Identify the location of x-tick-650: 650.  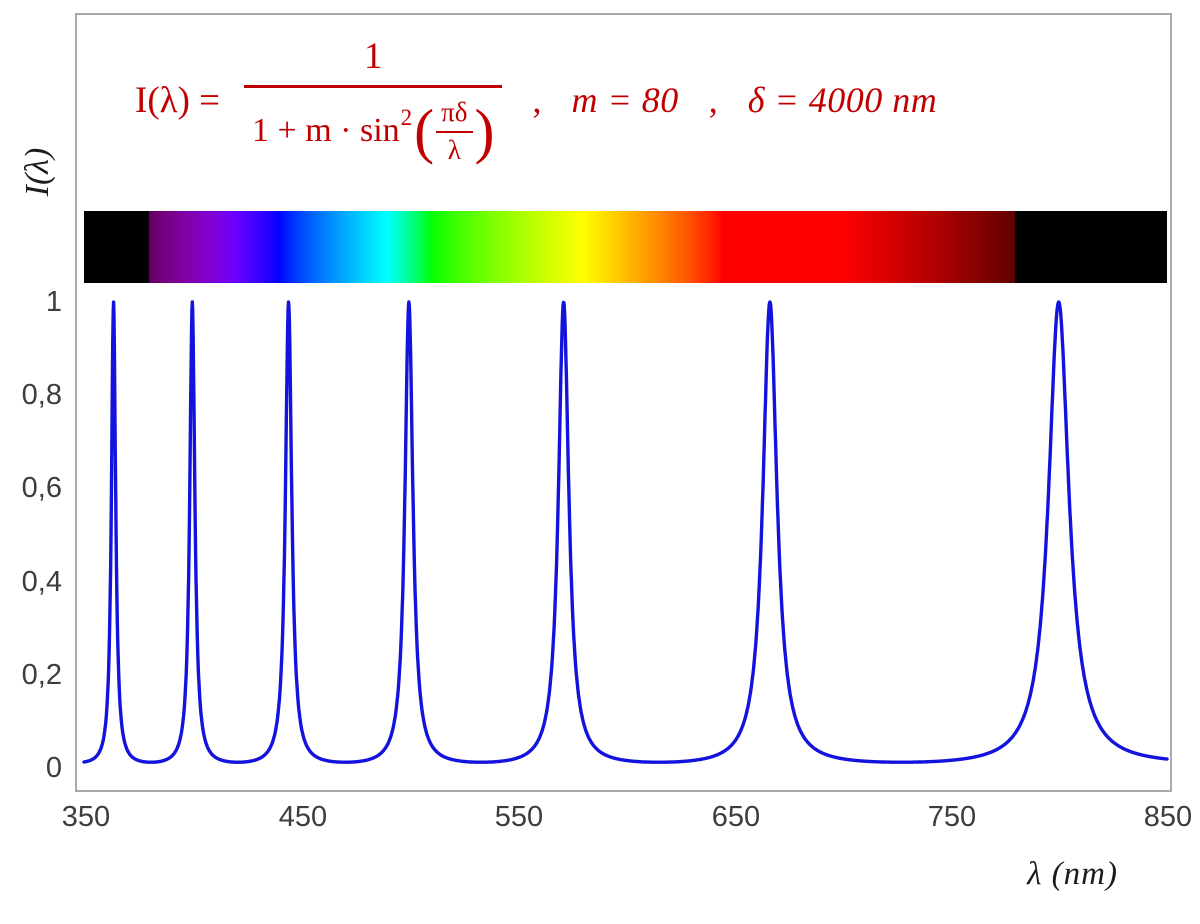
(736, 817).